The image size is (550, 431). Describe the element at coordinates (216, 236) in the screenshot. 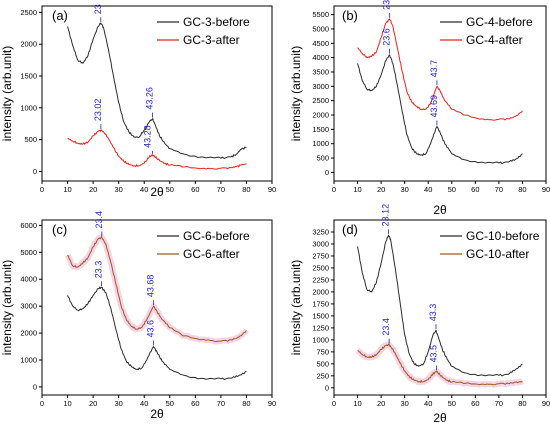

I see `legend-label-0: GC-6-before` at that location.